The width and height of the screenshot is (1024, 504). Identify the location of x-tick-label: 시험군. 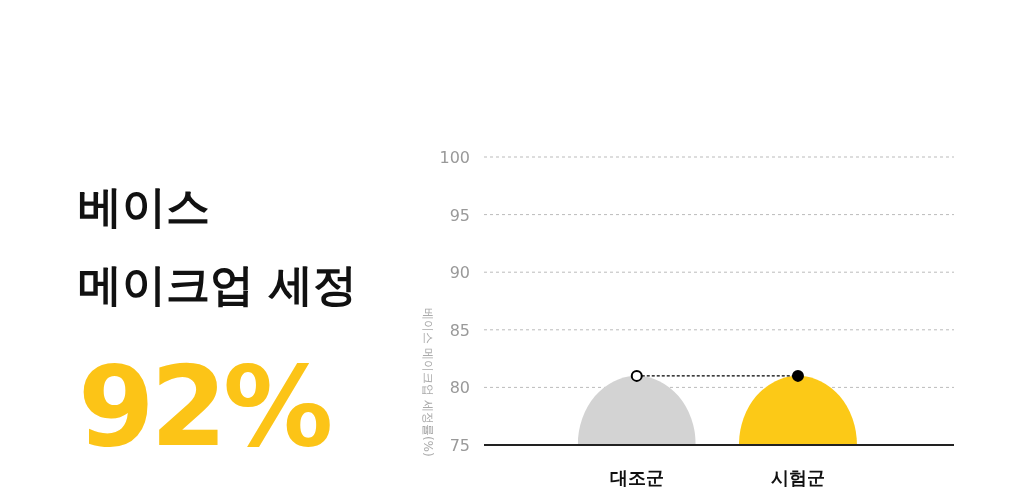
(797, 477).